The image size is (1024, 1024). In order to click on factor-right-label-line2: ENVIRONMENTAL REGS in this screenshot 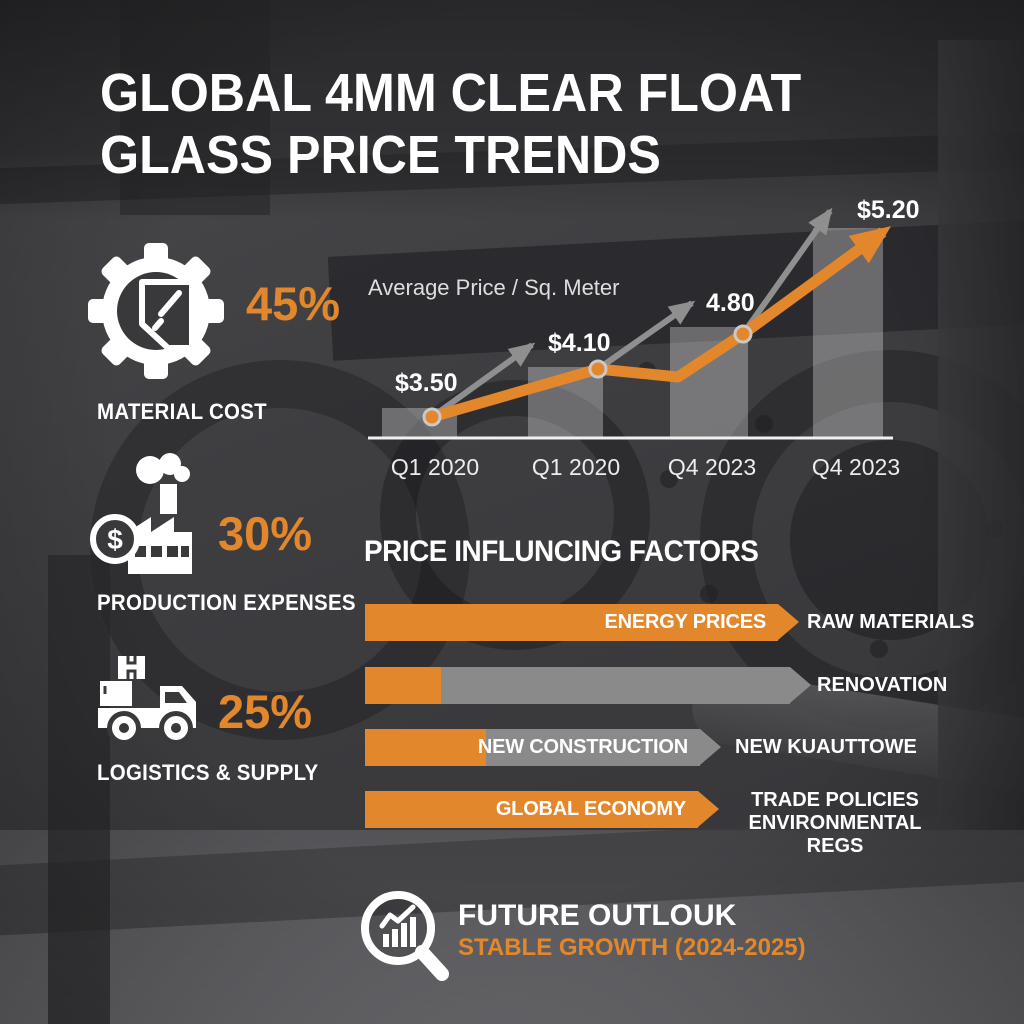, I will do `click(835, 834)`.